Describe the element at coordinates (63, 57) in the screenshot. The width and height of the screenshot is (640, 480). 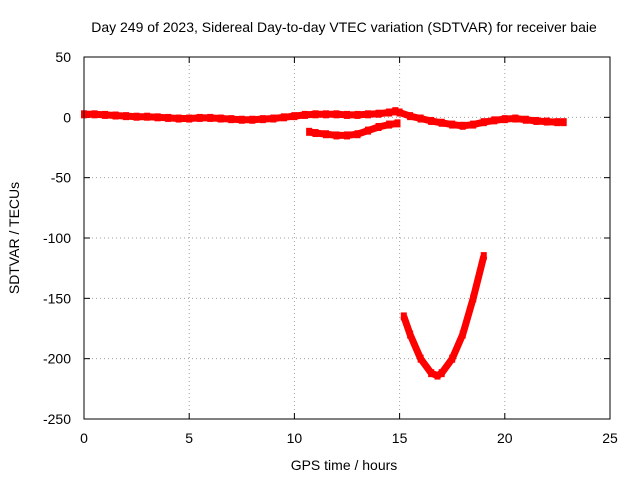
I see `y-tick-label: 50` at that location.